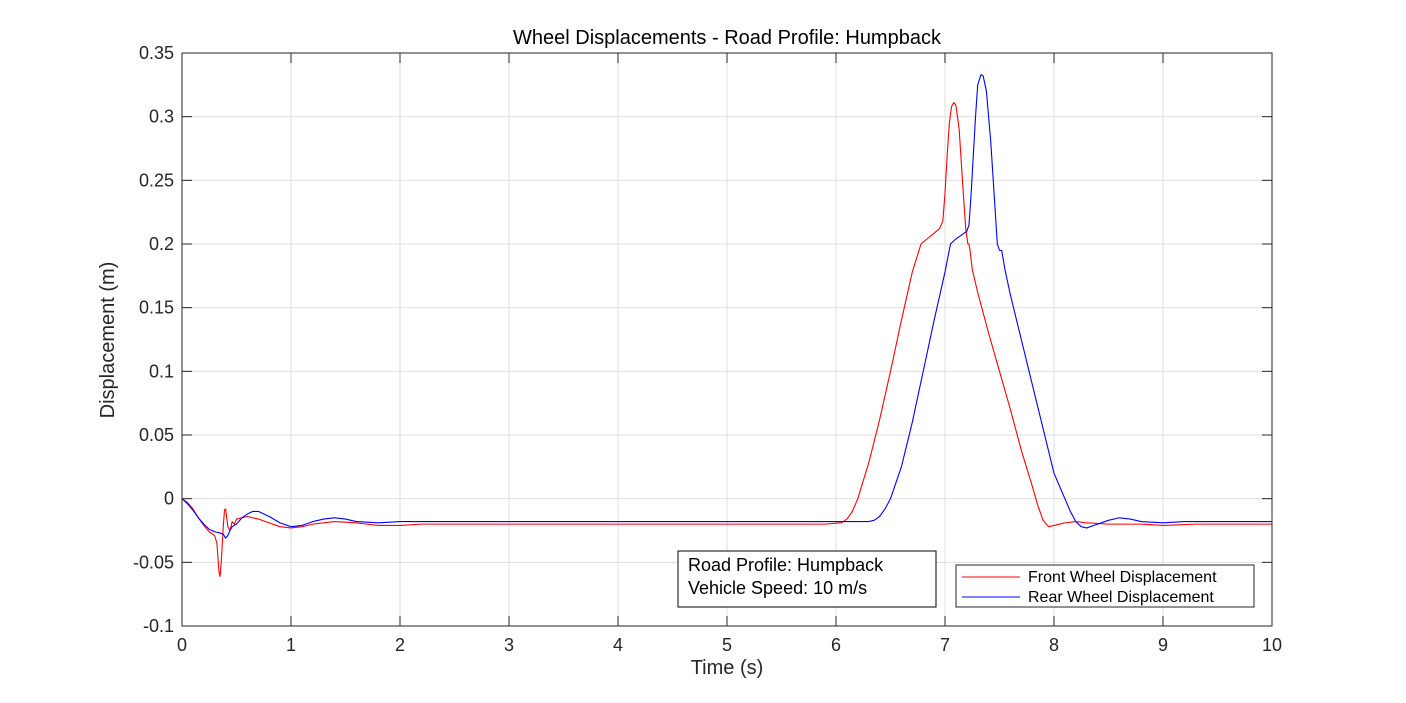  What do you see at coordinates (727, 668) in the screenshot?
I see `x-axis-label: Time (s)` at bounding box center [727, 668].